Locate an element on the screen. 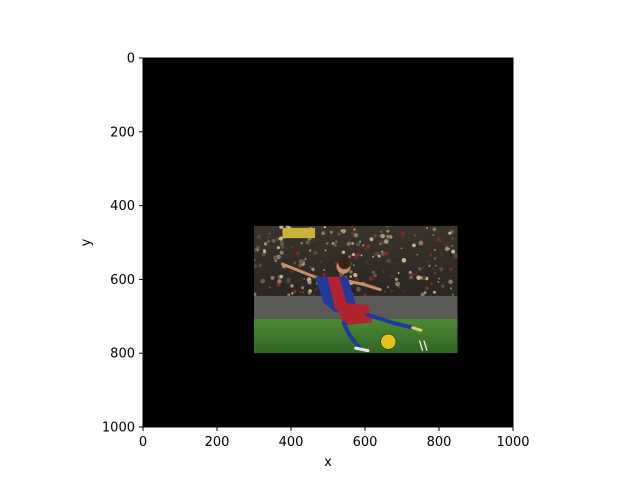  pitch-marking-icon: \\ is located at coordinates (423, 345).